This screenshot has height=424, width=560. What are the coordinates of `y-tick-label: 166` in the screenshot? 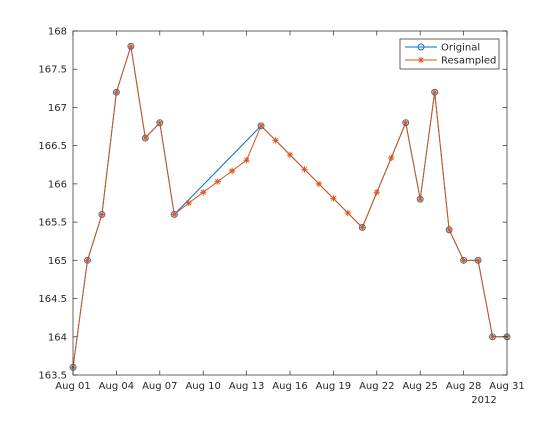 It's located at (57, 184).